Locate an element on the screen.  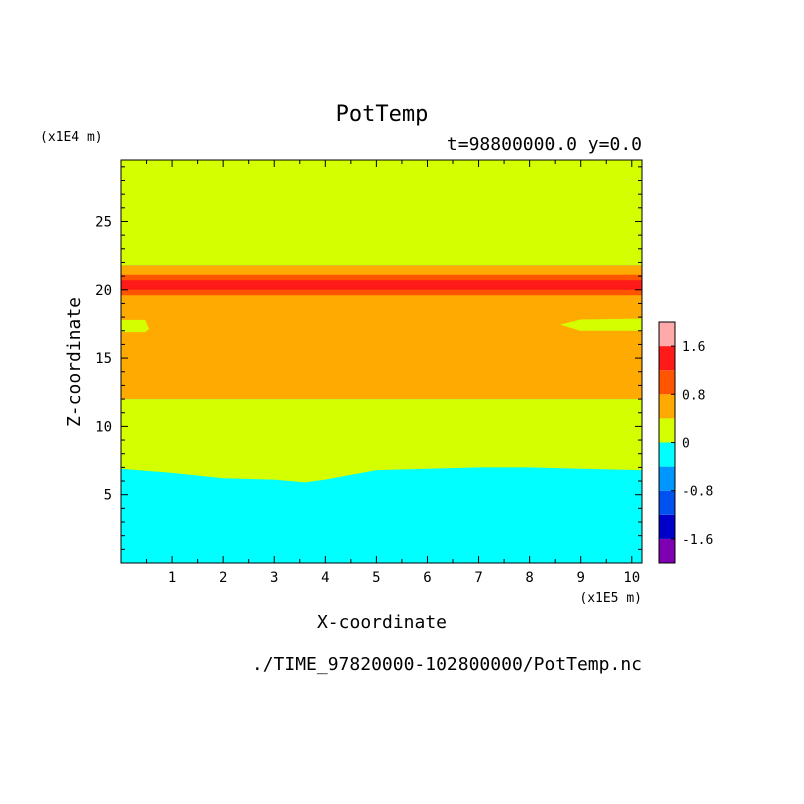
y-tick-label: 15 is located at coordinates (103, 359).